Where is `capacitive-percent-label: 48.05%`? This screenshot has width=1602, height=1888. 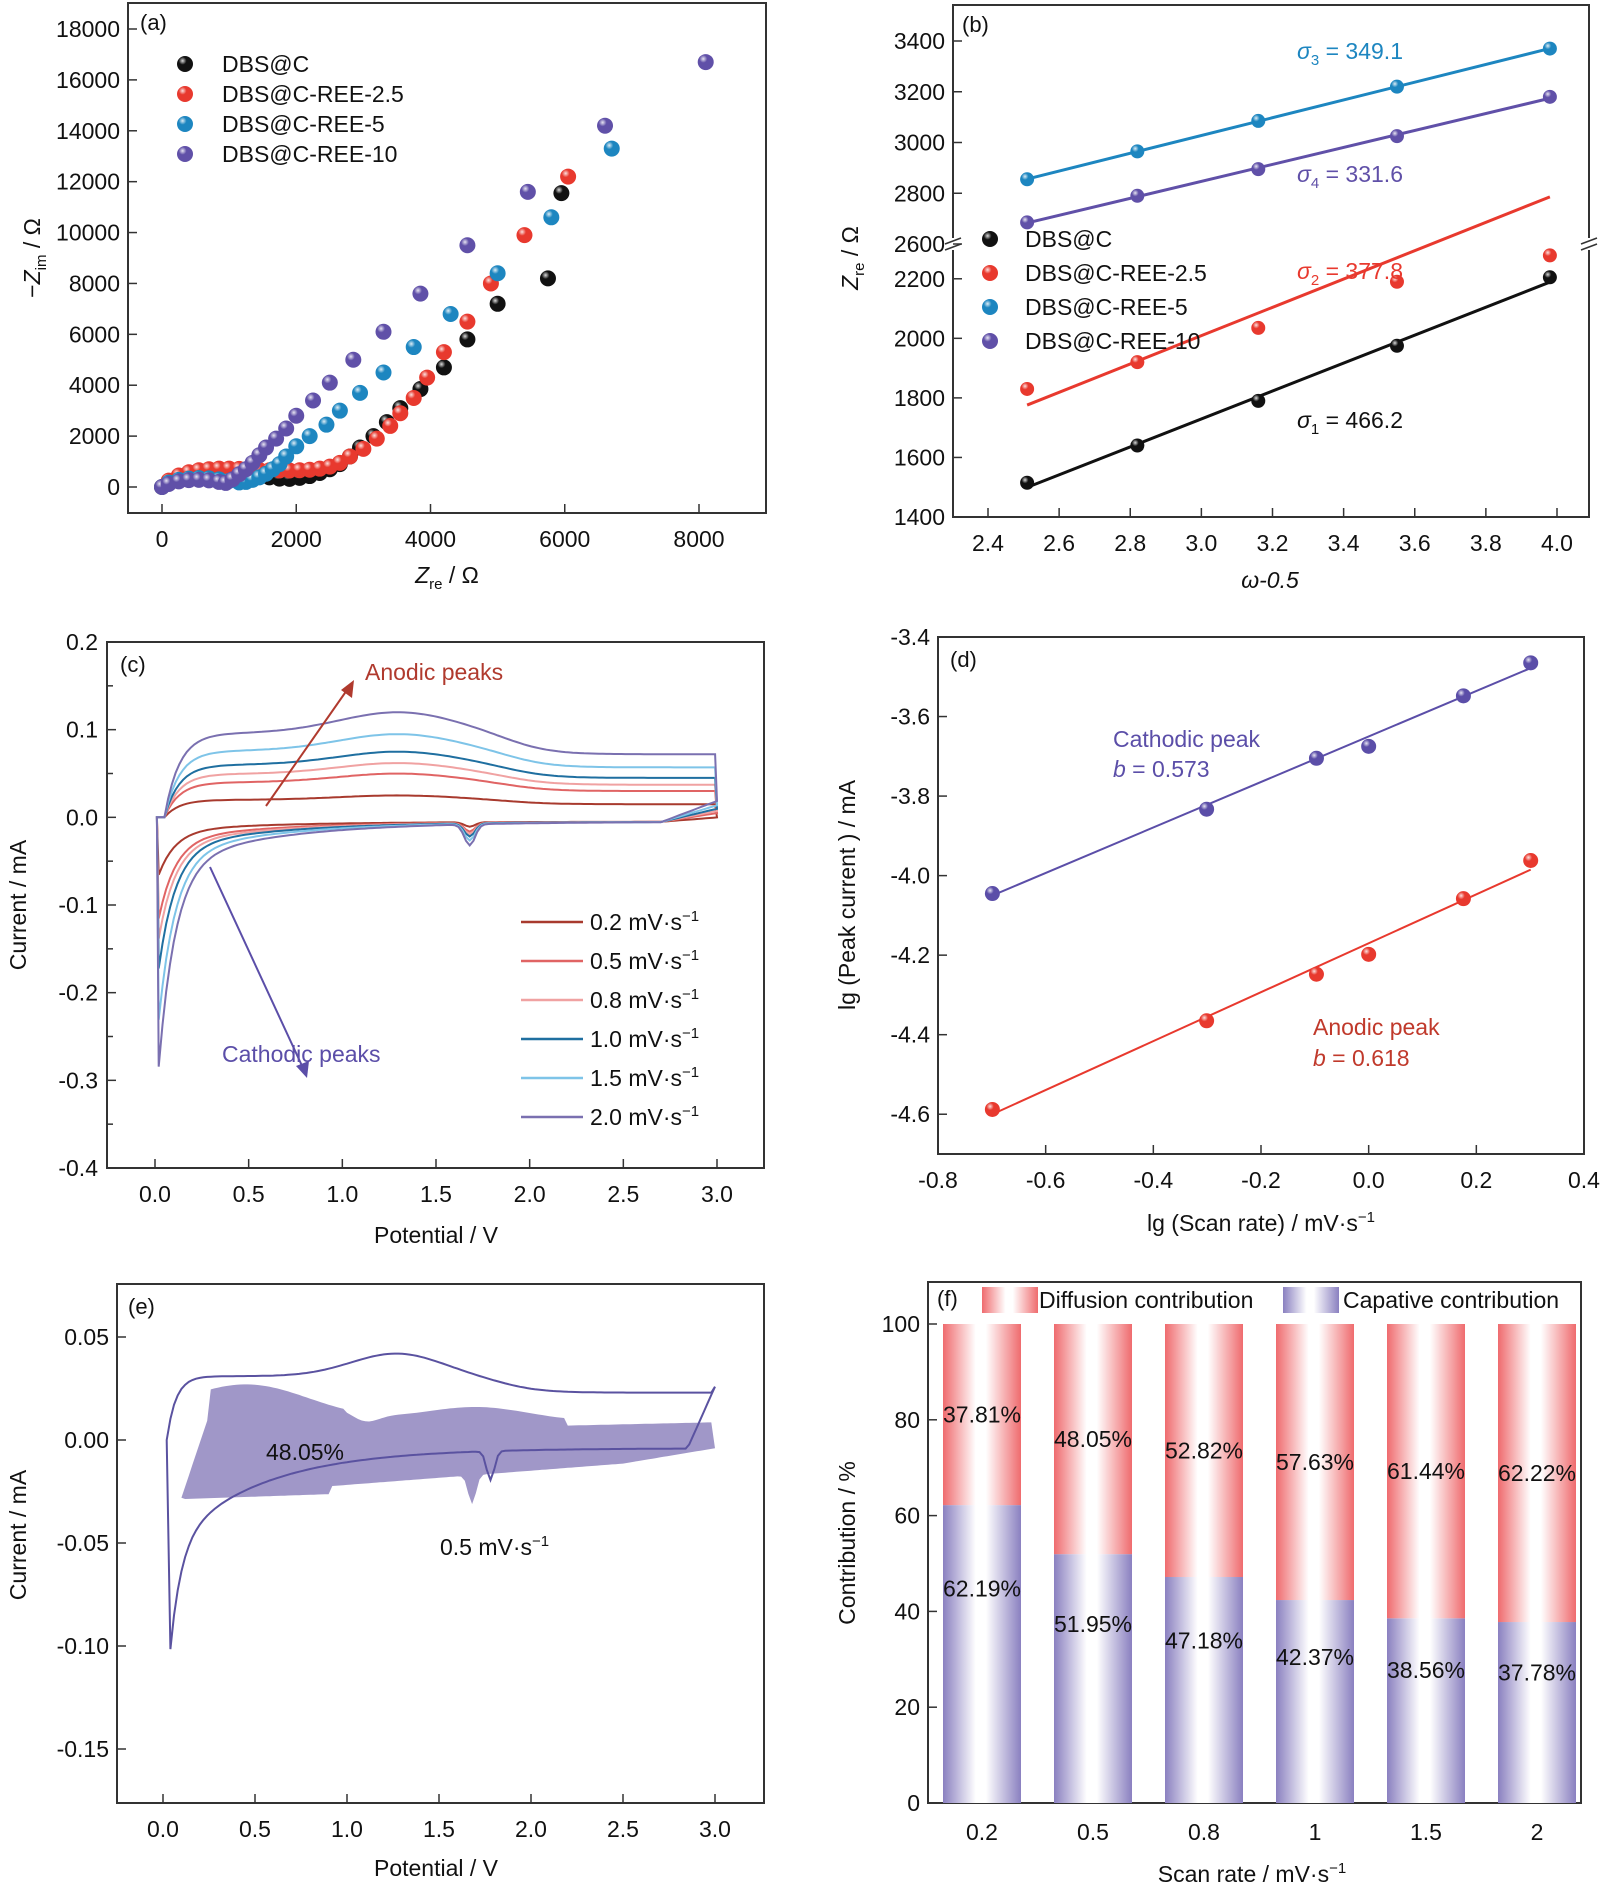 capacitive-percent-label: 48.05% is located at coordinates (305, 1452).